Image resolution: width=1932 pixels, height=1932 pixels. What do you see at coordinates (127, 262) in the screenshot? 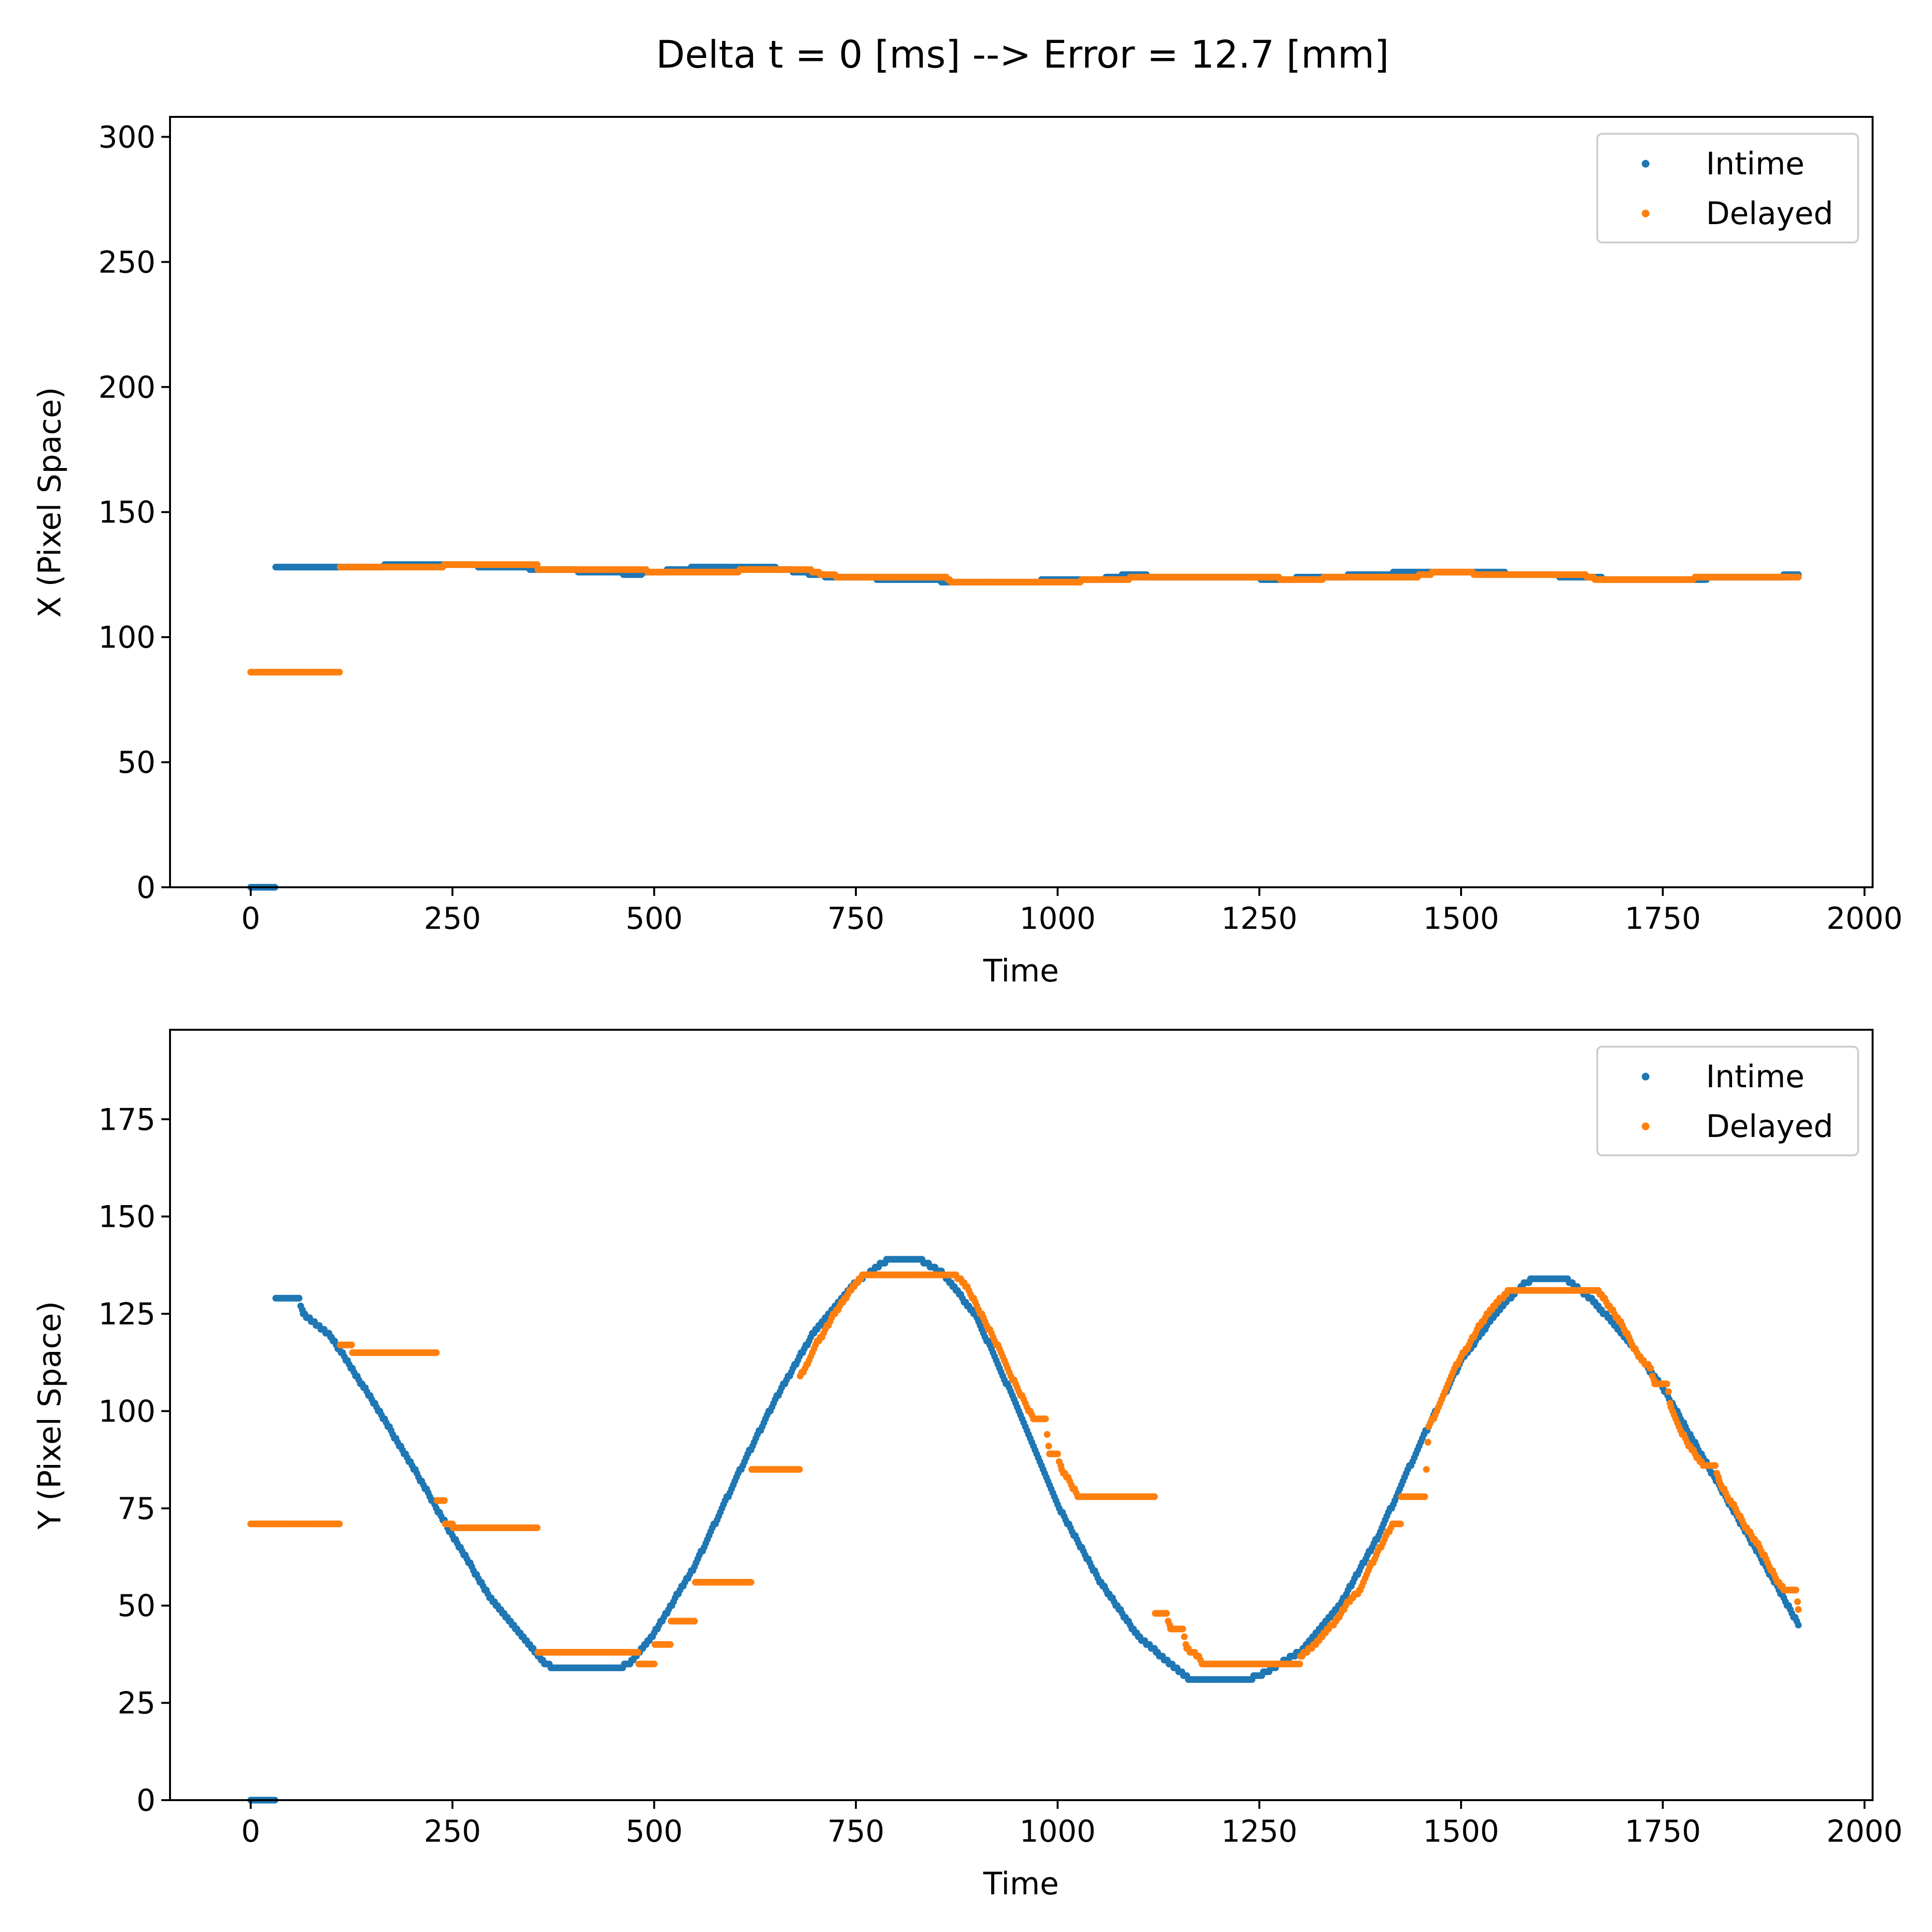
I see `x-plot-ytick-label: 250` at bounding box center [127, 262].